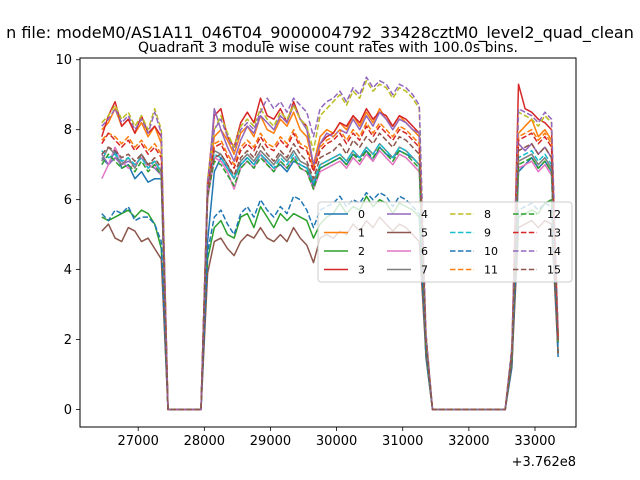 The width and height of the screenshot is (640, 480). I want to click on y-tick-label: 4, so click(68, 270).